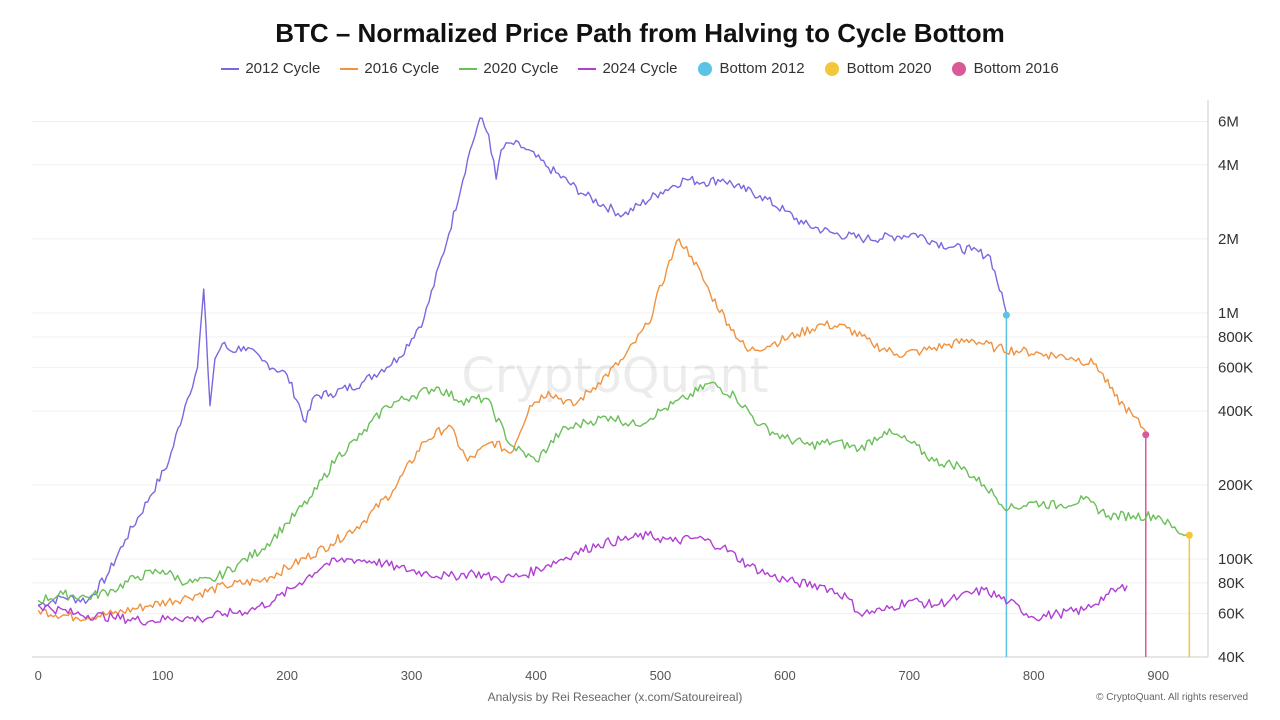  I want to click on x-tick-label: 400, so click(536, 675).